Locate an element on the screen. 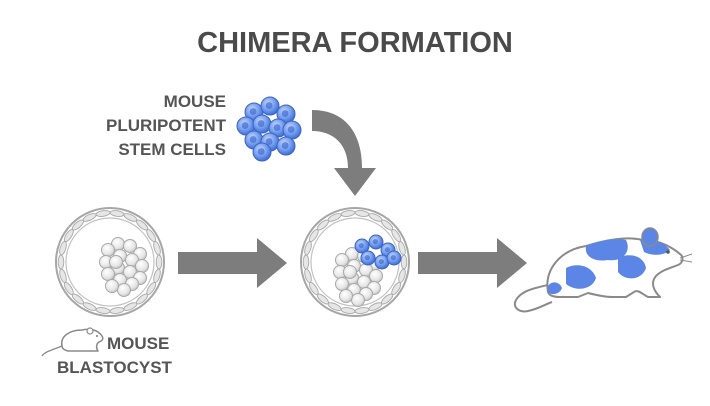  chimera-patch-back is located at coordinates (606, 250).